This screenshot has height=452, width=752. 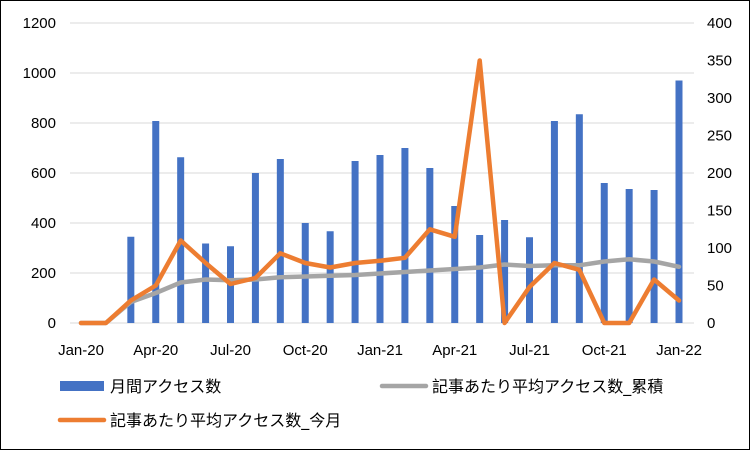 I want to click on y-axis-left: 0 200 400 600 800 1000 1200, so click(x=39, y=173).